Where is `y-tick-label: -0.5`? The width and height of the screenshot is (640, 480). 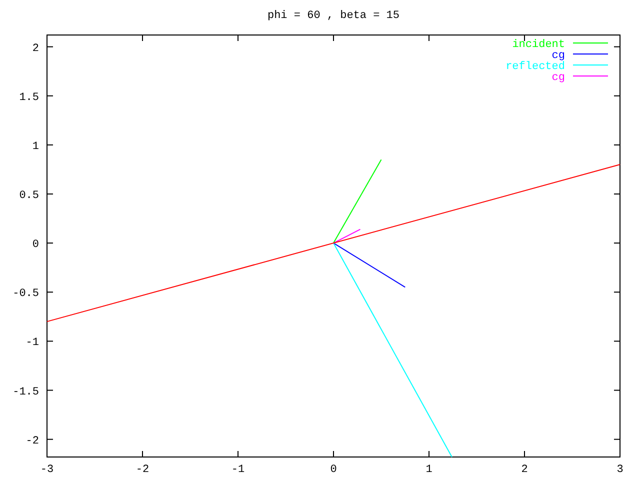 y-tick-label: -0.5 is located at coordinates (25, 294).